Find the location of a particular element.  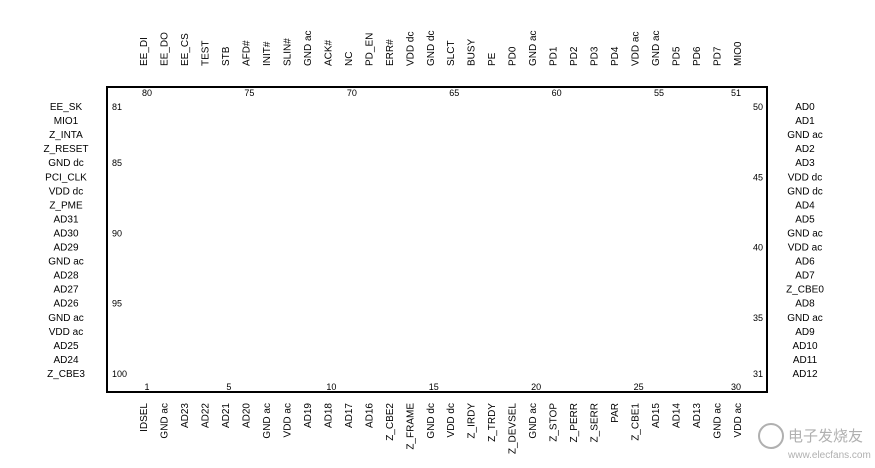

bottom-pin-label: Z_FRAME is located at coordinates (410, 426).